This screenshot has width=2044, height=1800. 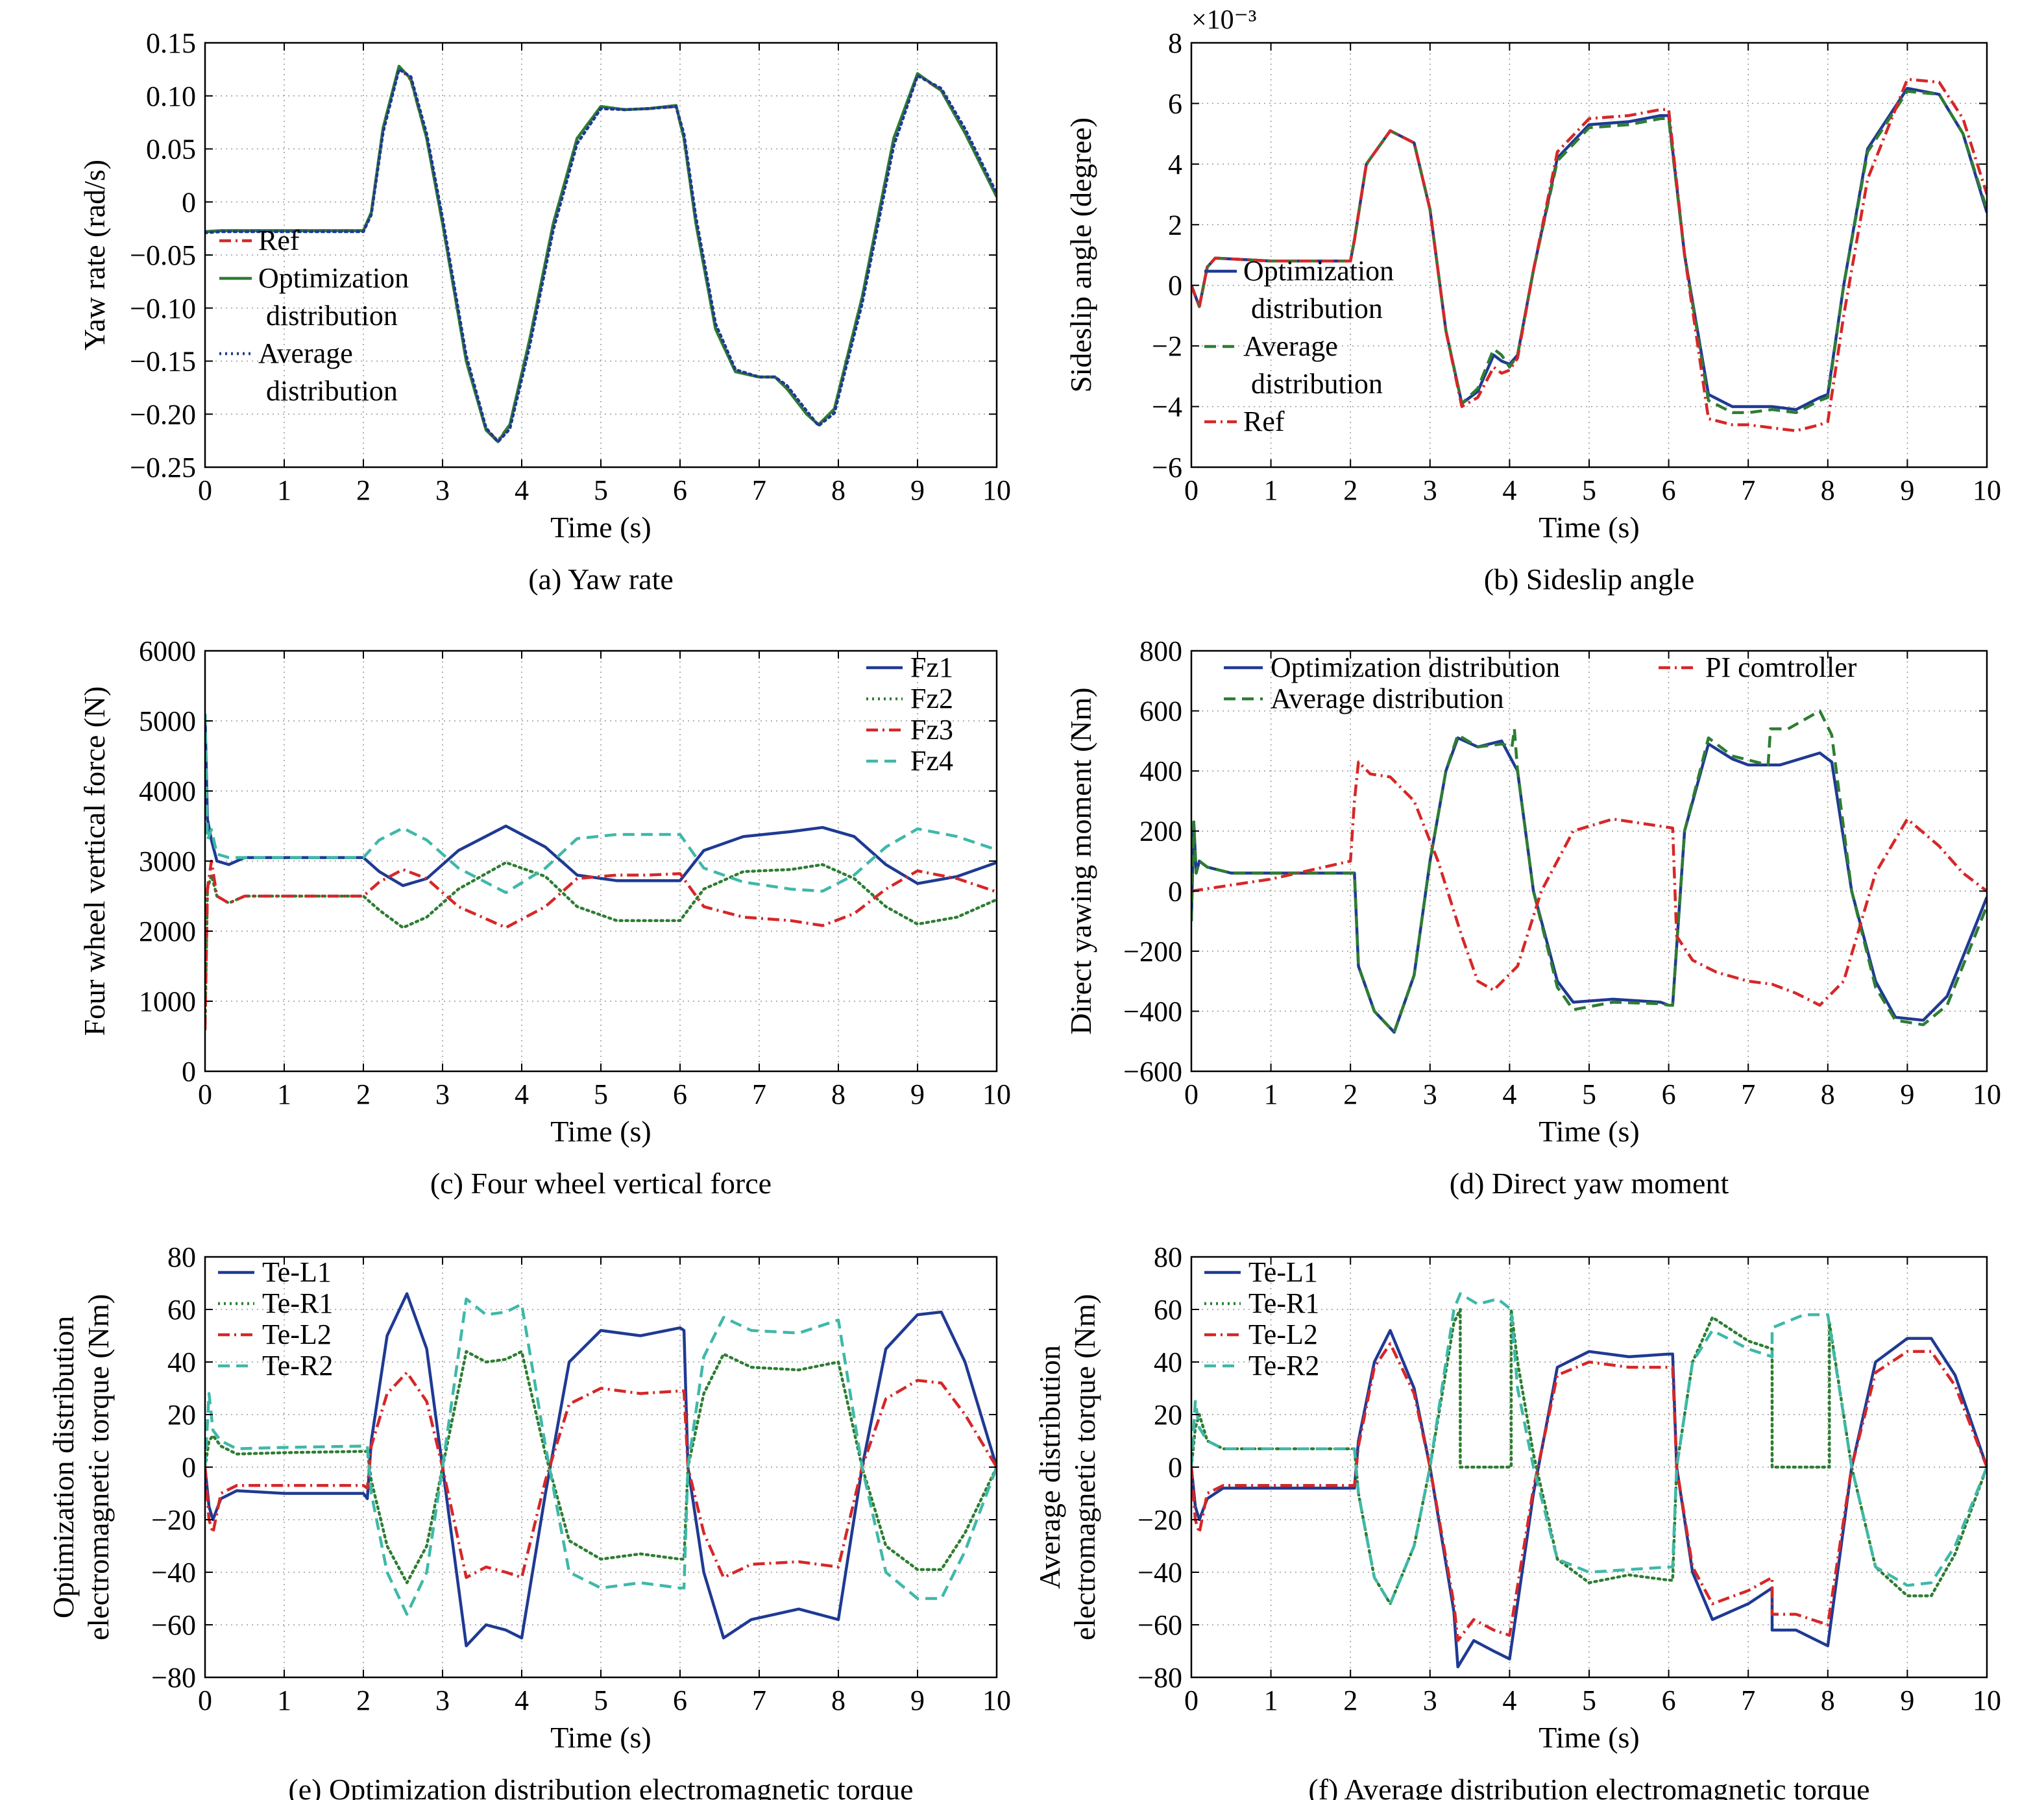 I want to click on series-line-te-l2, so click(x=1589, y=1492).